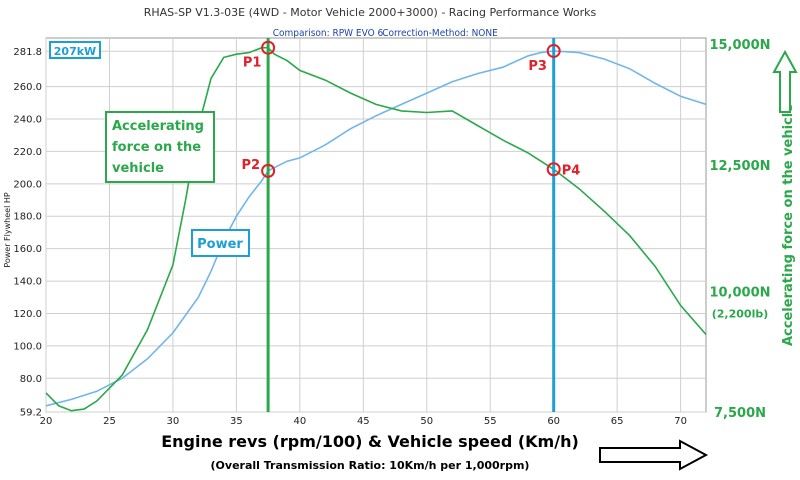  Describe the element at coordinates (27, 152) in the screenshot. I see `y-tick-label: 220.0` at that location.